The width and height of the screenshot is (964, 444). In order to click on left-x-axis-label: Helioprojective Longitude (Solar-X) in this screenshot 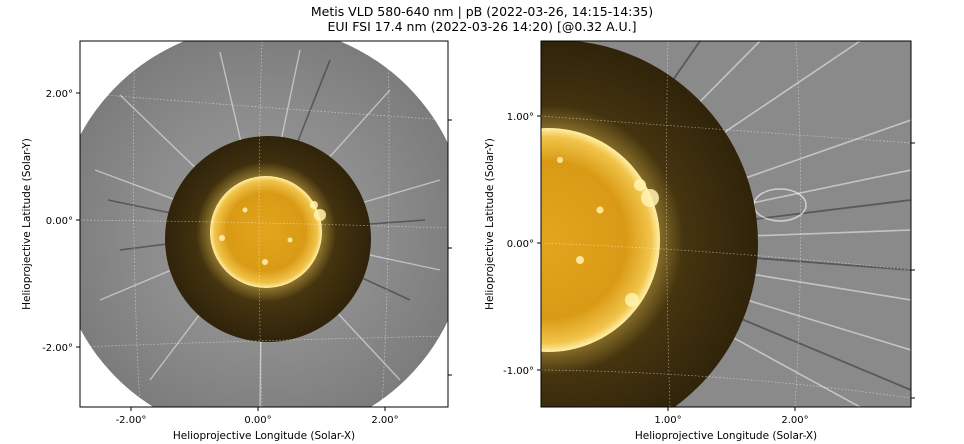, I will do `click(264, 436)`.